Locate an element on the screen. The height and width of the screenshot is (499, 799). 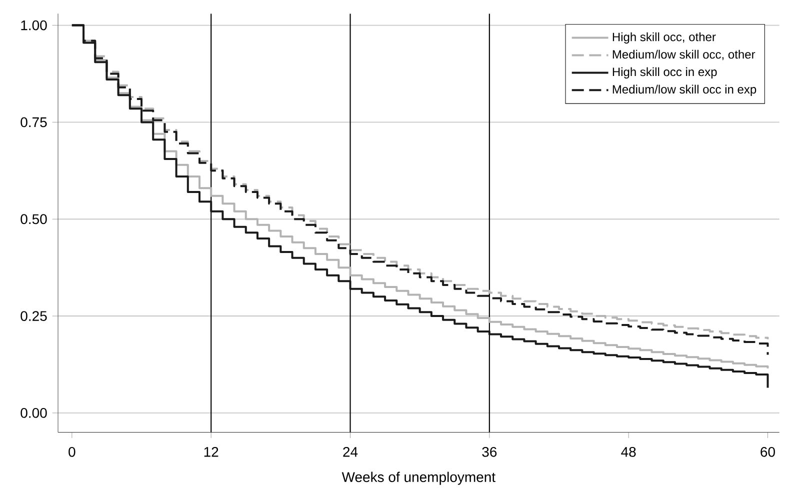
legend-label: High skill occ in exp is located at coordinates (664, 72).